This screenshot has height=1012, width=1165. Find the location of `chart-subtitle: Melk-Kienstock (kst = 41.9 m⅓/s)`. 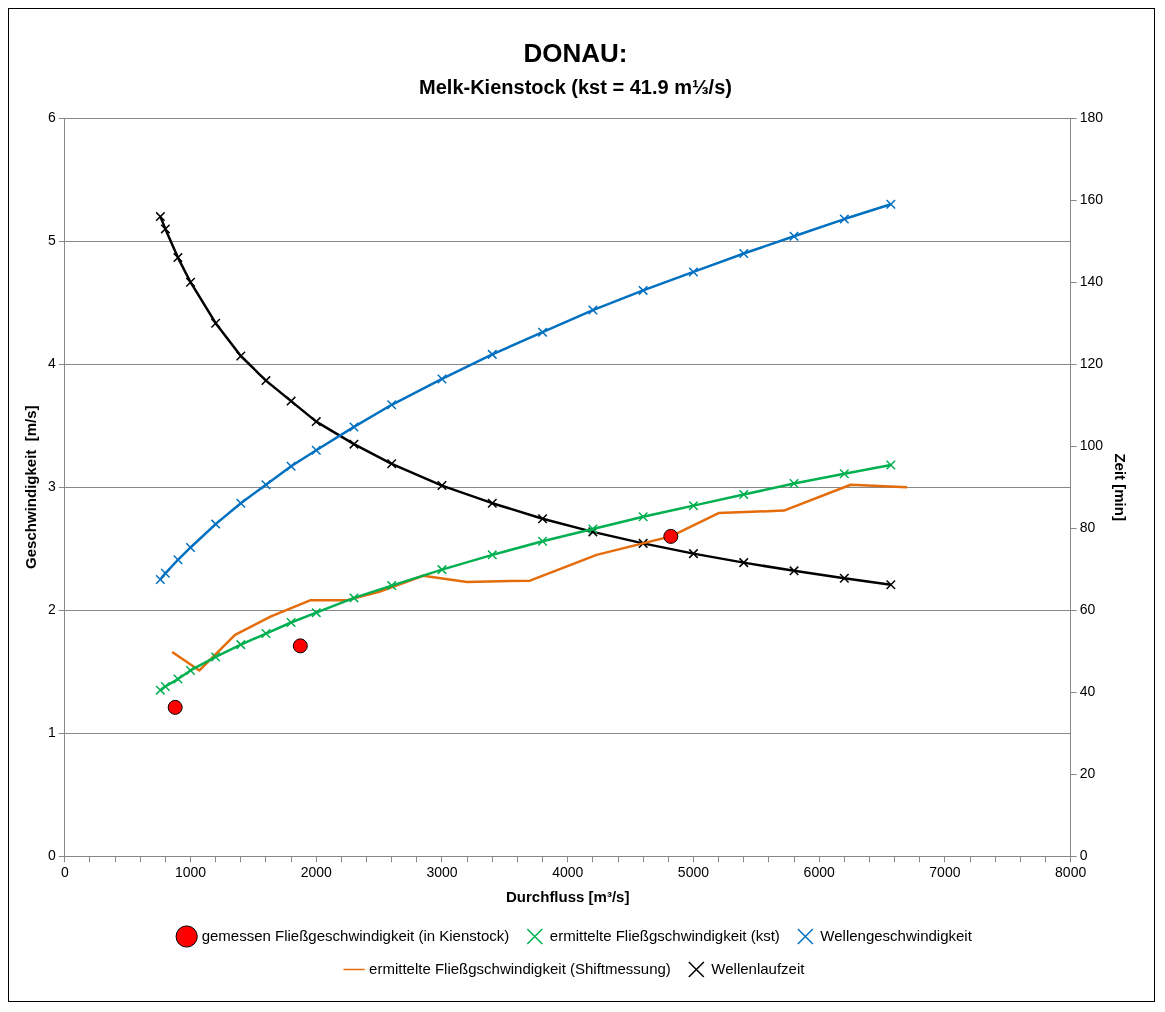

chart-subtitle: Melk-Kienstock (kst = 41.9 m⅓/s) is located at coordinates (575, 86).